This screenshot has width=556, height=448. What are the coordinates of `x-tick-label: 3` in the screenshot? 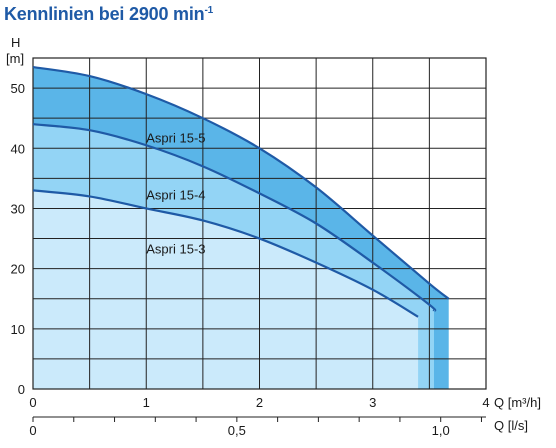 It's located at (372, 402).